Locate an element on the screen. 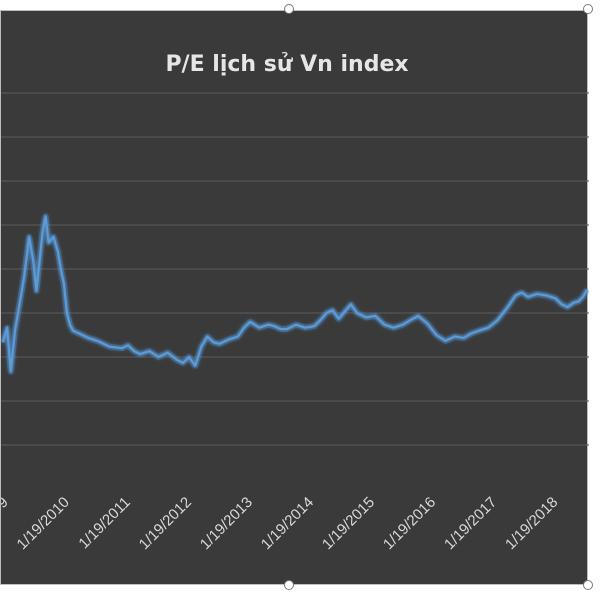 Image resolution: width=600 pixels, height=600 pixels. resize-handle-top is located at coordinates (289, 9).